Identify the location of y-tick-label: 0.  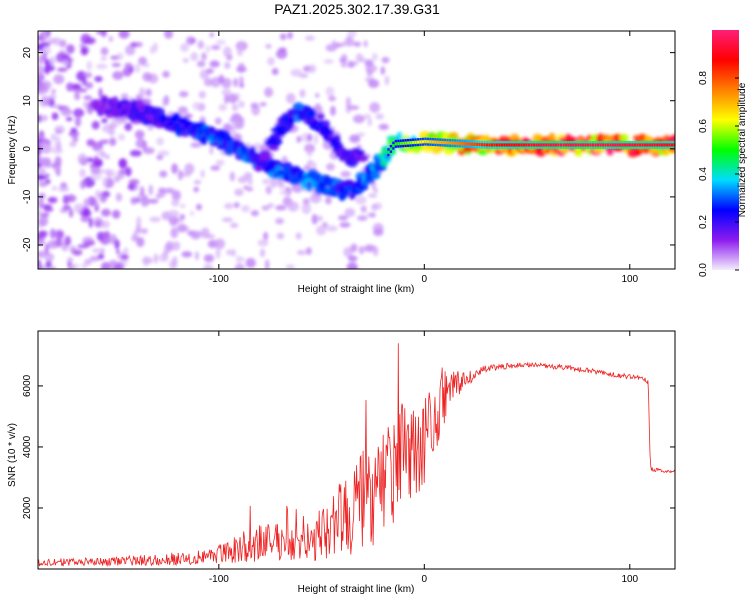
(27, 149).